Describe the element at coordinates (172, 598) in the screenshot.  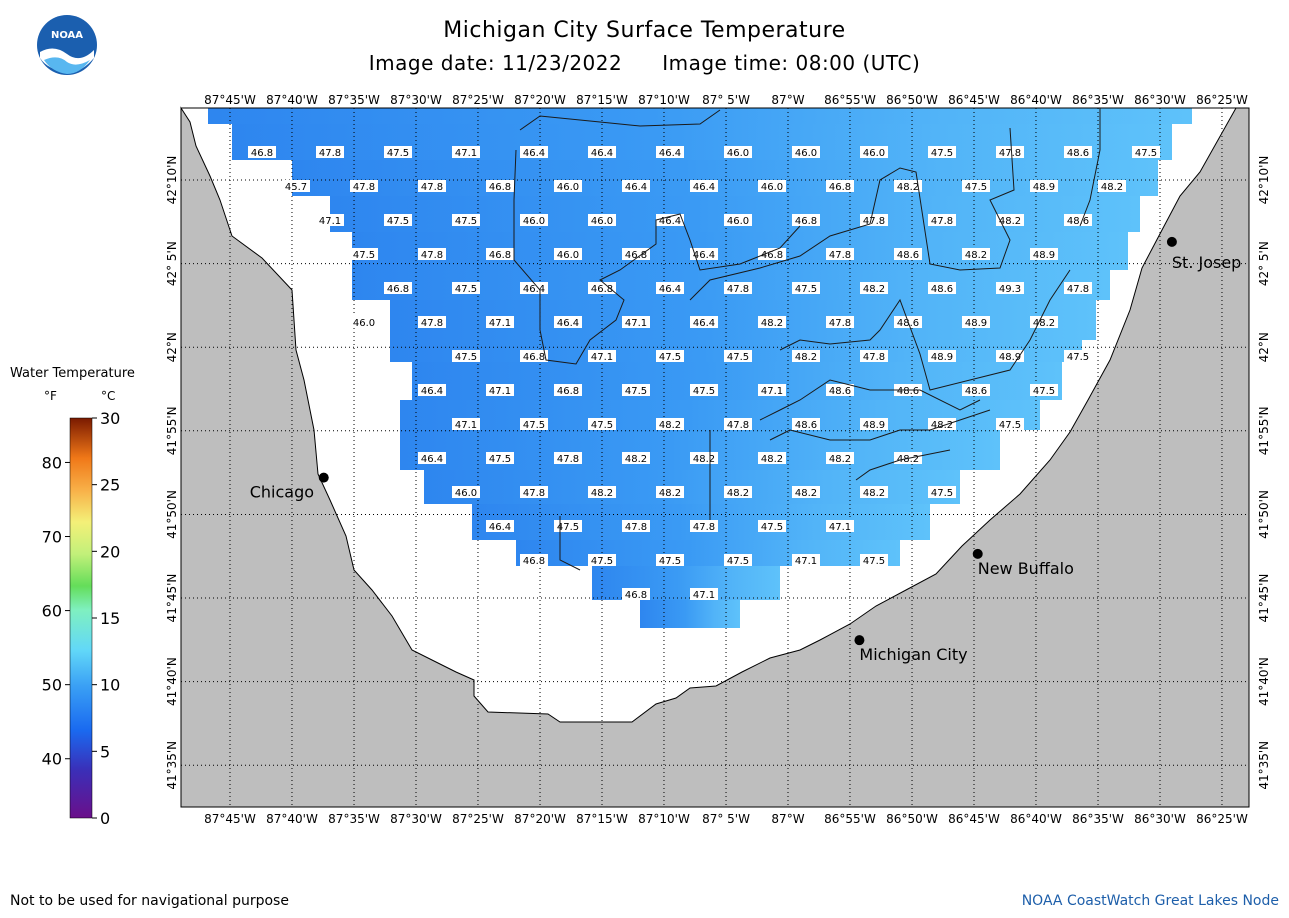
I see `lat-label-left: 41°45'N` at that location.